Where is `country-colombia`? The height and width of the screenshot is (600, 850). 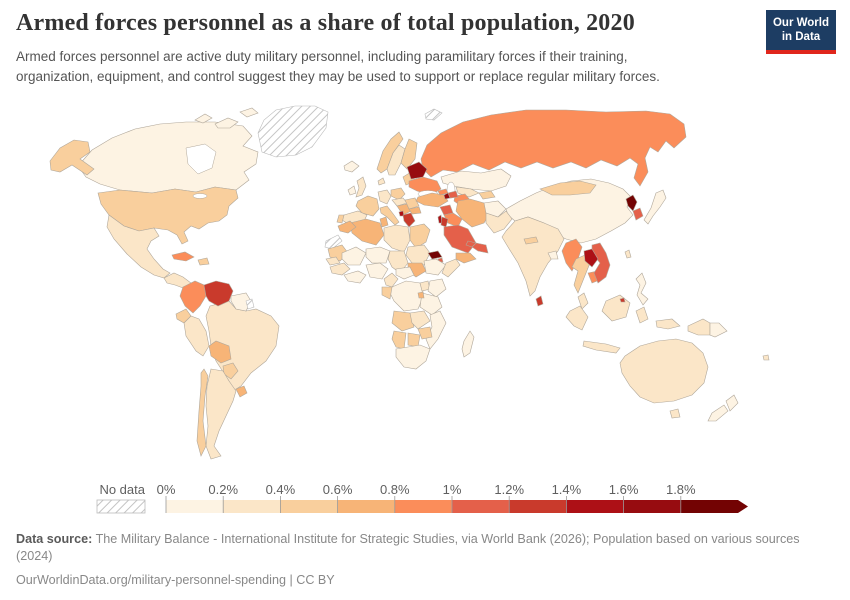 country-colombia is located at coordinates (193, 297).